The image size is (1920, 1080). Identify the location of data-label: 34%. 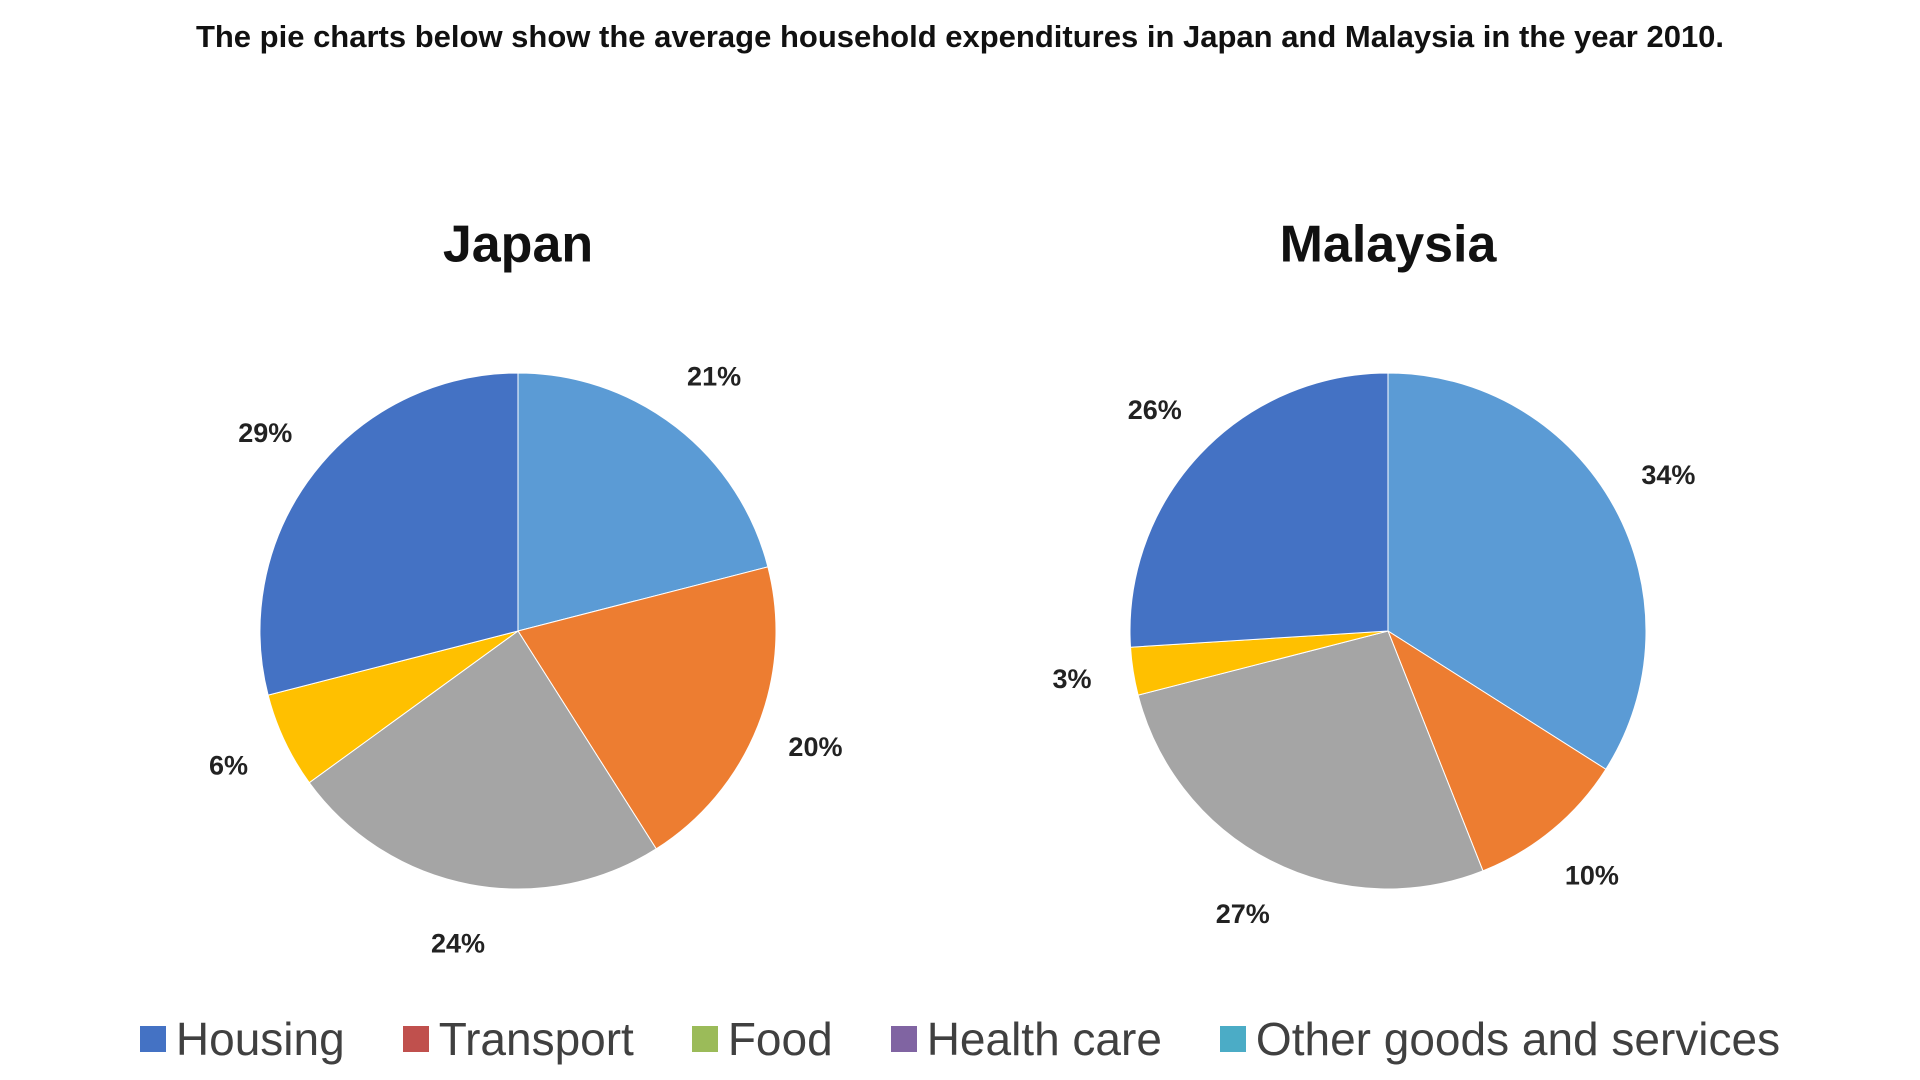
(1668, 475).